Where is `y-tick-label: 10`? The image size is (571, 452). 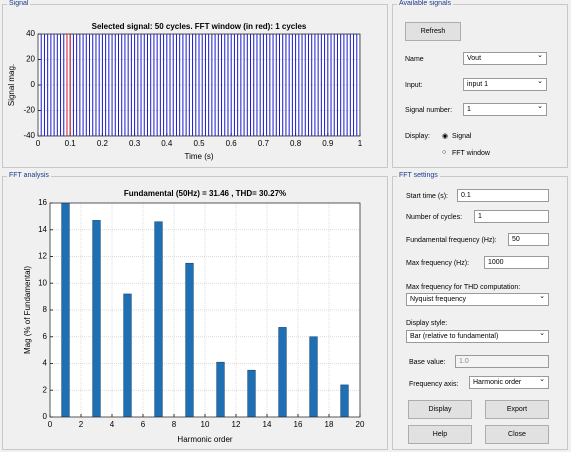
y-tick-label: 10 is located at coordinates (42, 282).